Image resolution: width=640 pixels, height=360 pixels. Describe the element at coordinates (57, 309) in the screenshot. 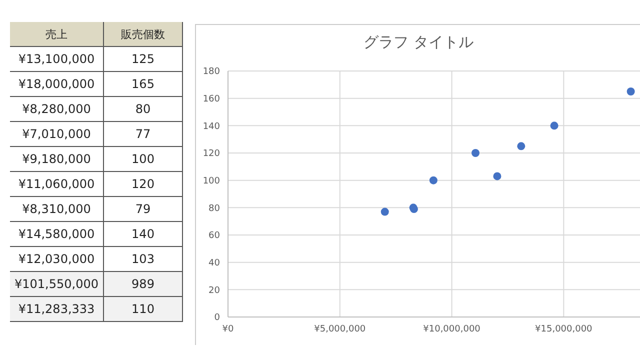

I see `text: ¥11,283,333` at that location.